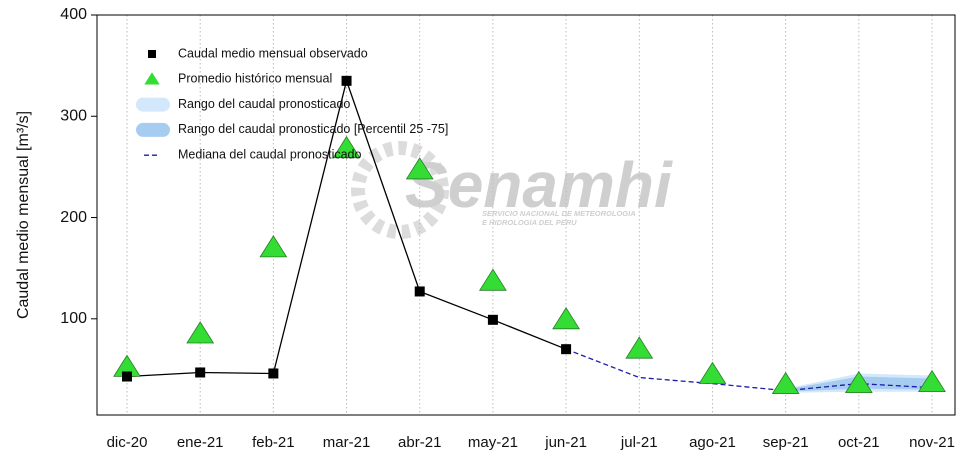  I want to click on y-tick-label: 100, so click(73, 318).